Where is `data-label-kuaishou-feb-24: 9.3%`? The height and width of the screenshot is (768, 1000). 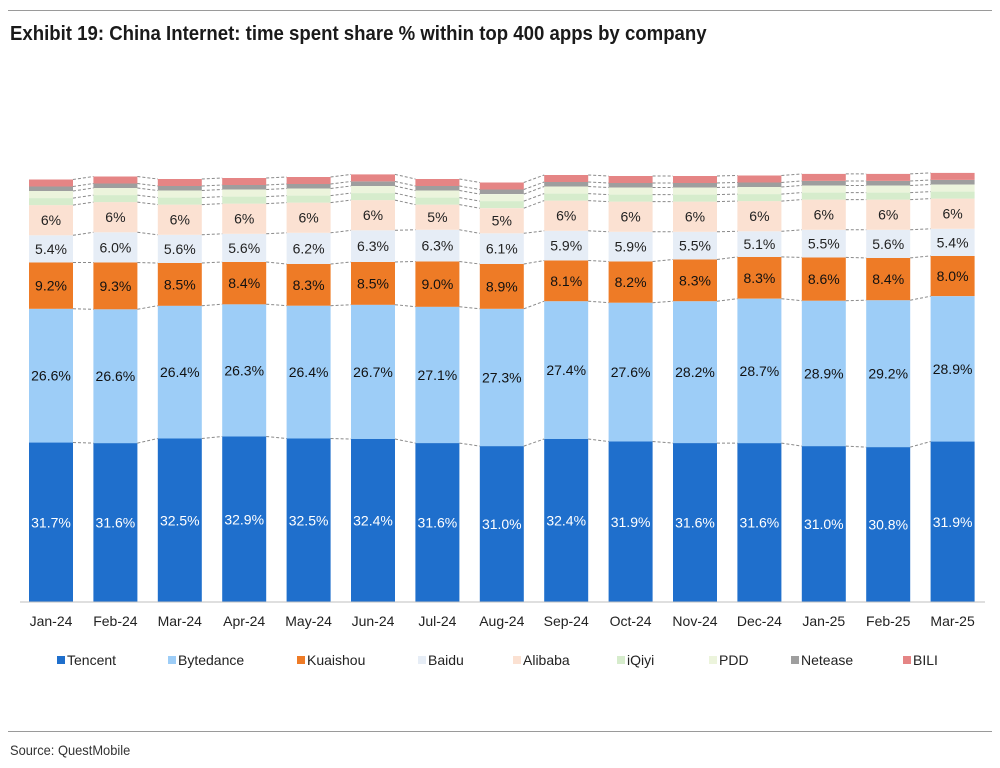 data-label-kuaishou-feb-24: 9.3% is located at coordinates (115, 286).